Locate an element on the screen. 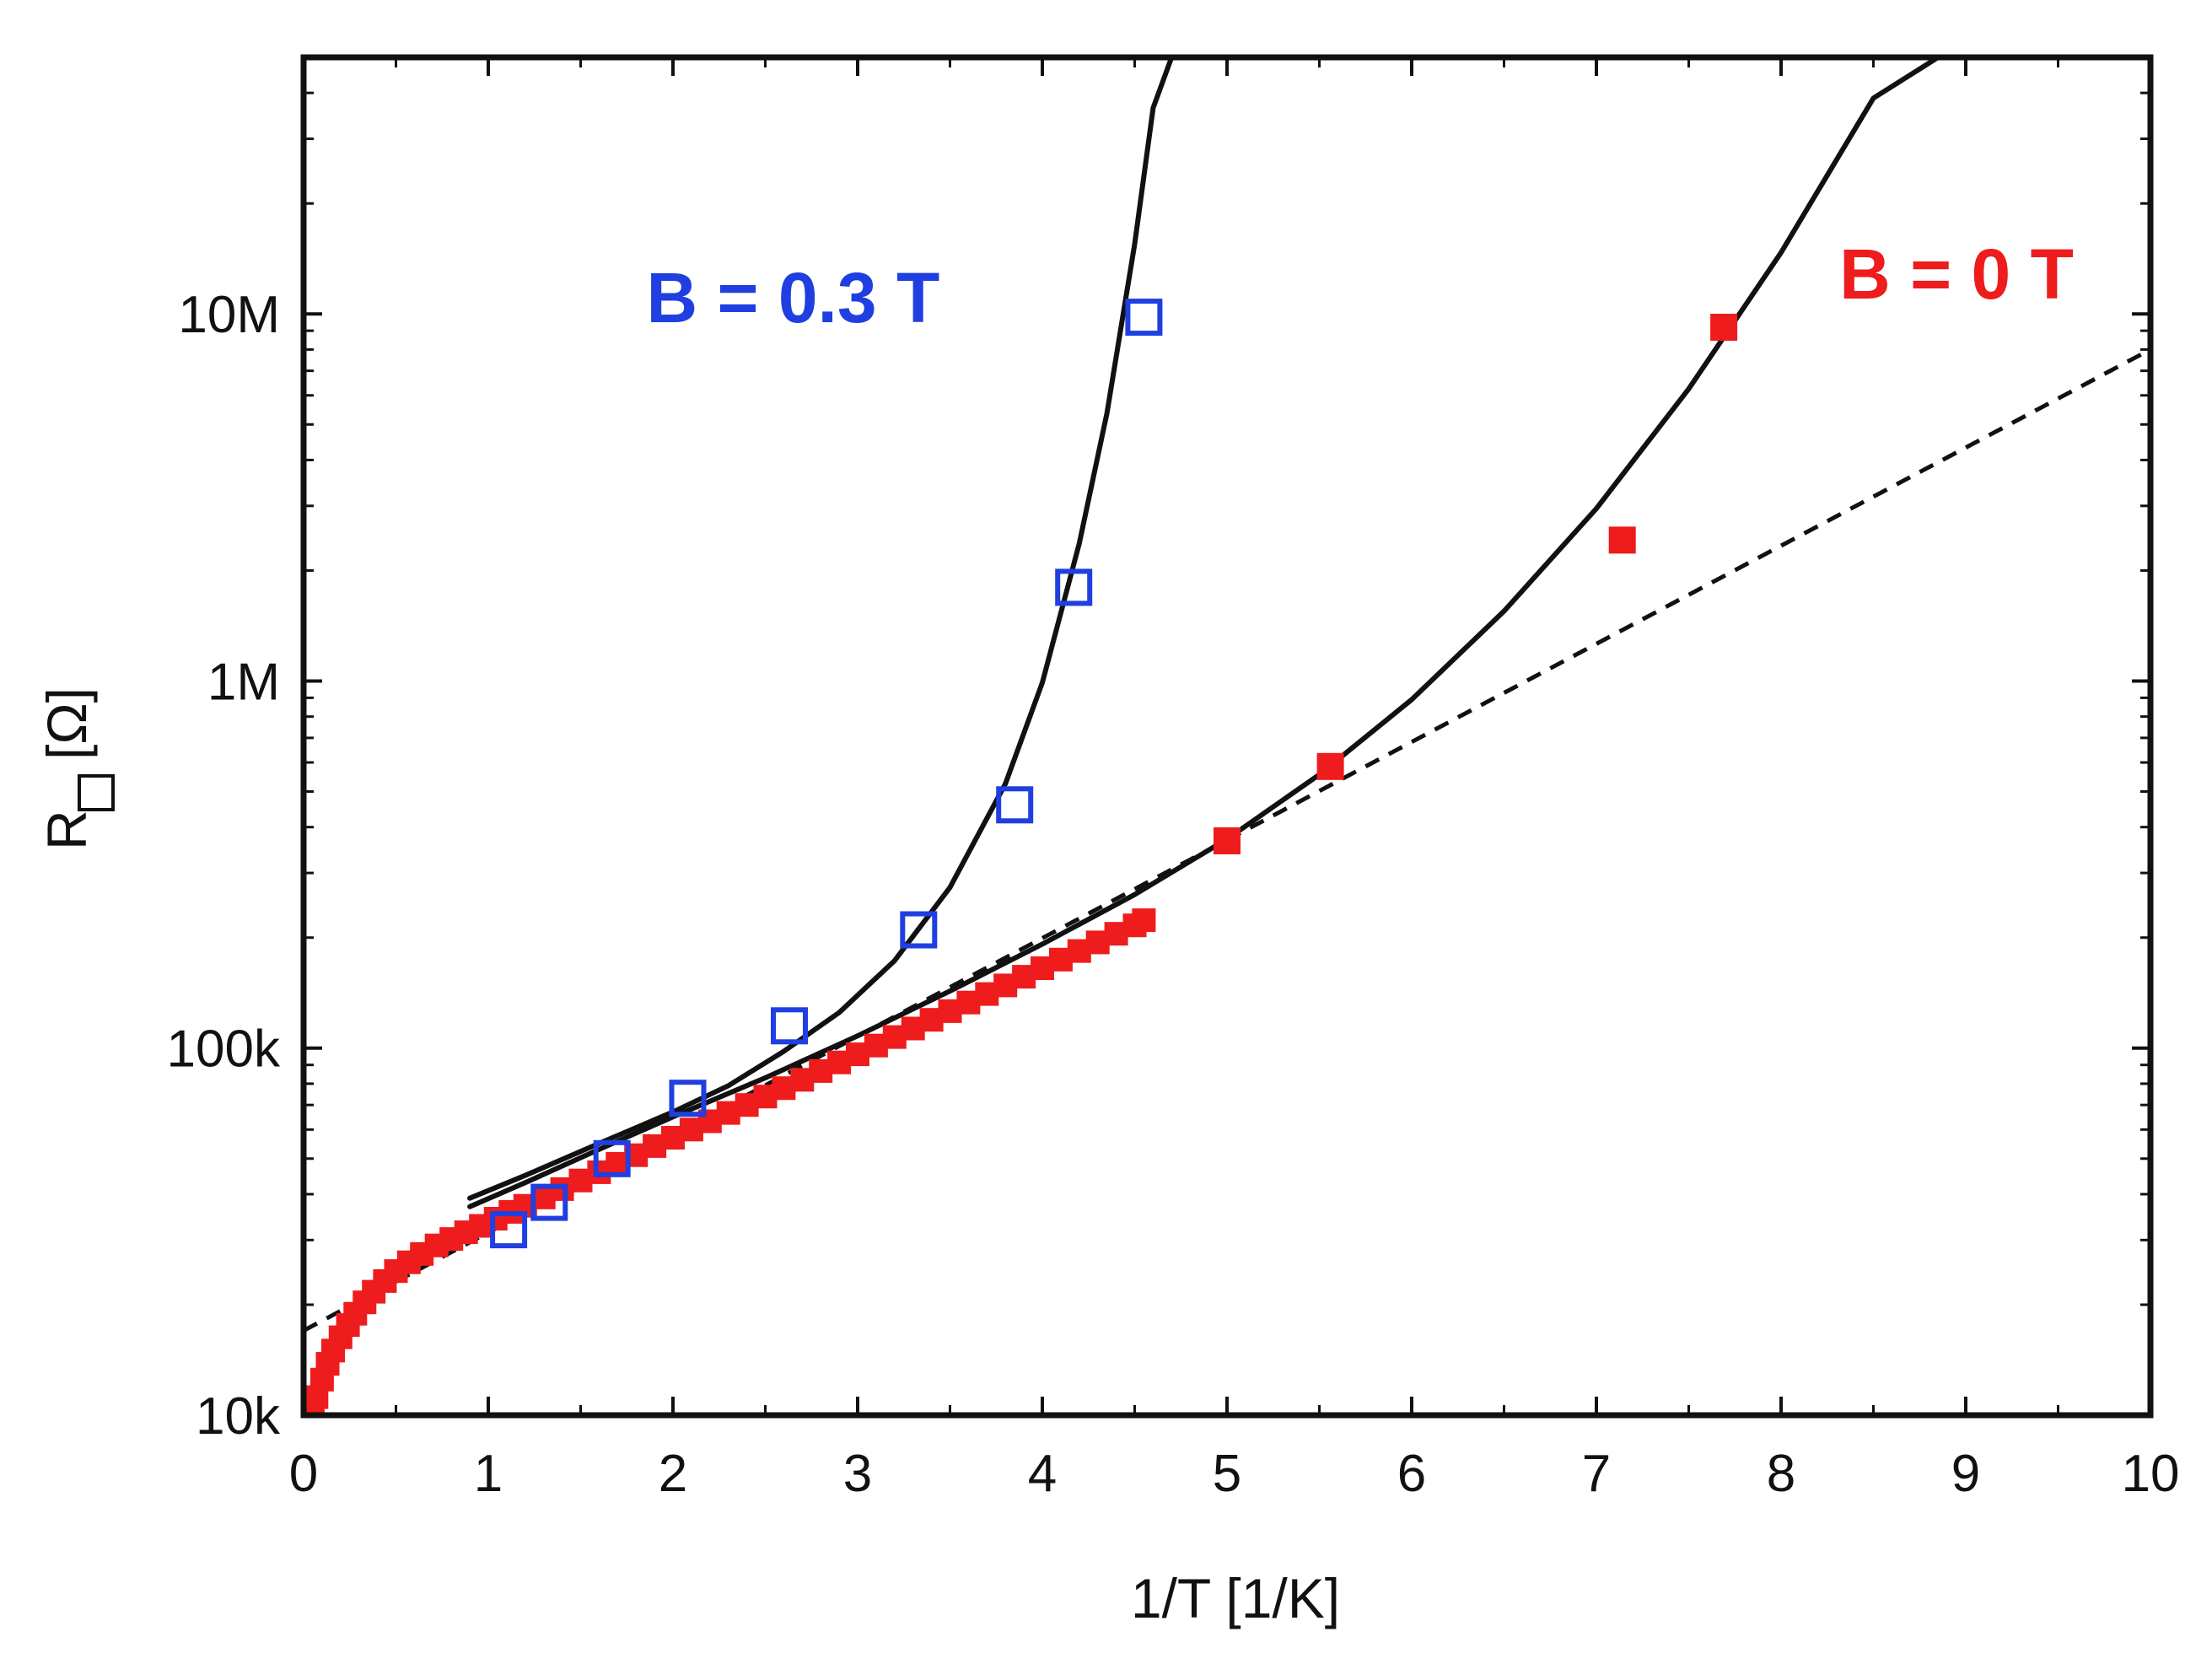  y-tick-label: 10M is located at coordinates (229, 315).